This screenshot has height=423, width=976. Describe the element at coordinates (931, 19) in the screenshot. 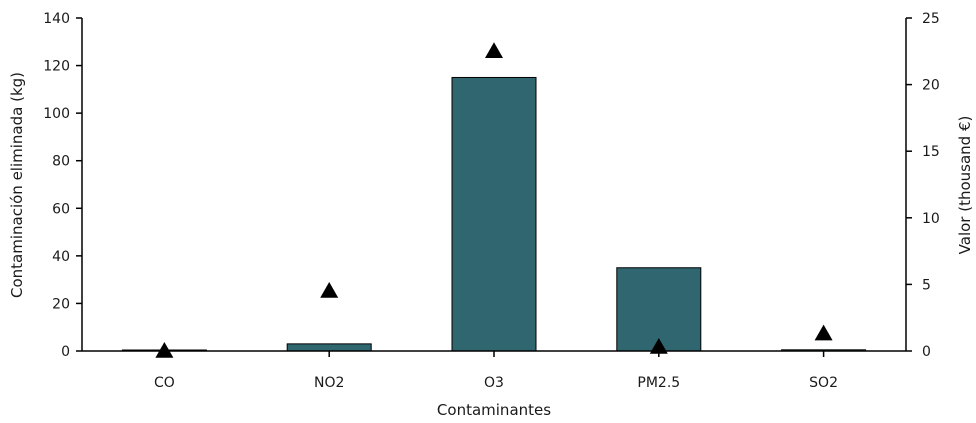

I see `y-right-tick-label: 25` at that location.